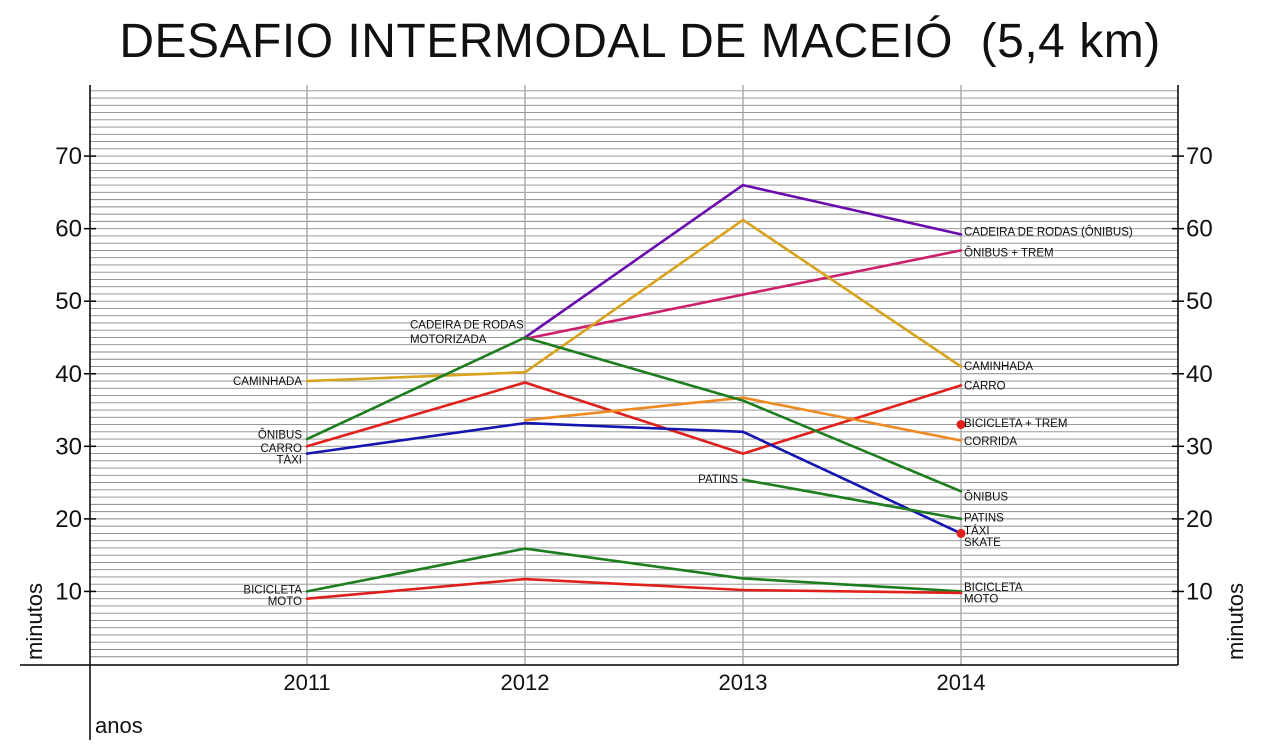  I want to click on x-tick-label: 2014, so click(961, 682).